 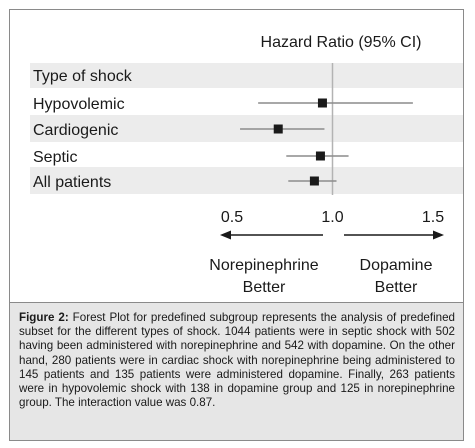 What do you see at coordinates (396, 265) in the screenshot?
I see `right-direction-label-line1: Dopamine` at bounding box center [396, 265].